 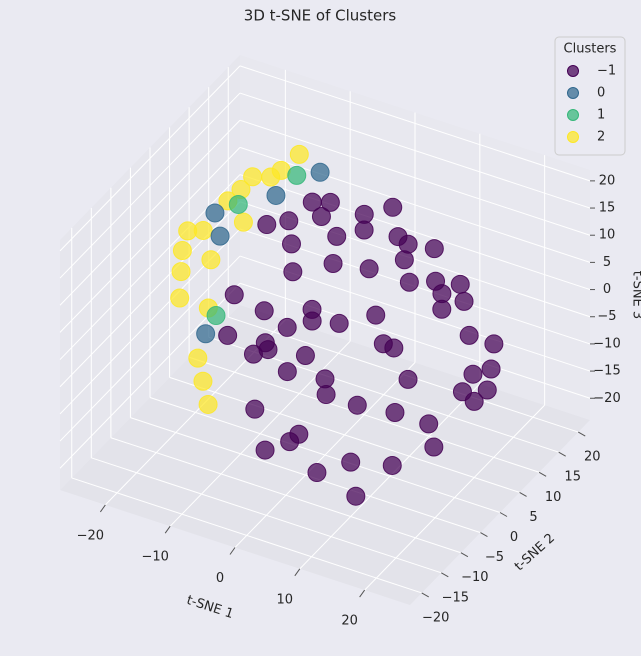 I want to click on legend-label: −1, so click(x=606, y=71).